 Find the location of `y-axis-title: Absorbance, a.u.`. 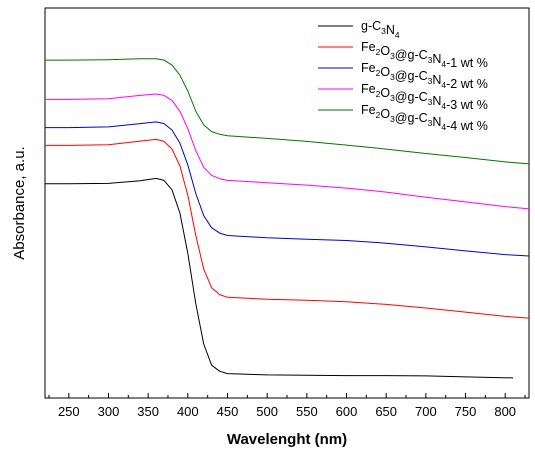

y-axis-title: Absorbance, a.u. is located at coordinates (19, 202).